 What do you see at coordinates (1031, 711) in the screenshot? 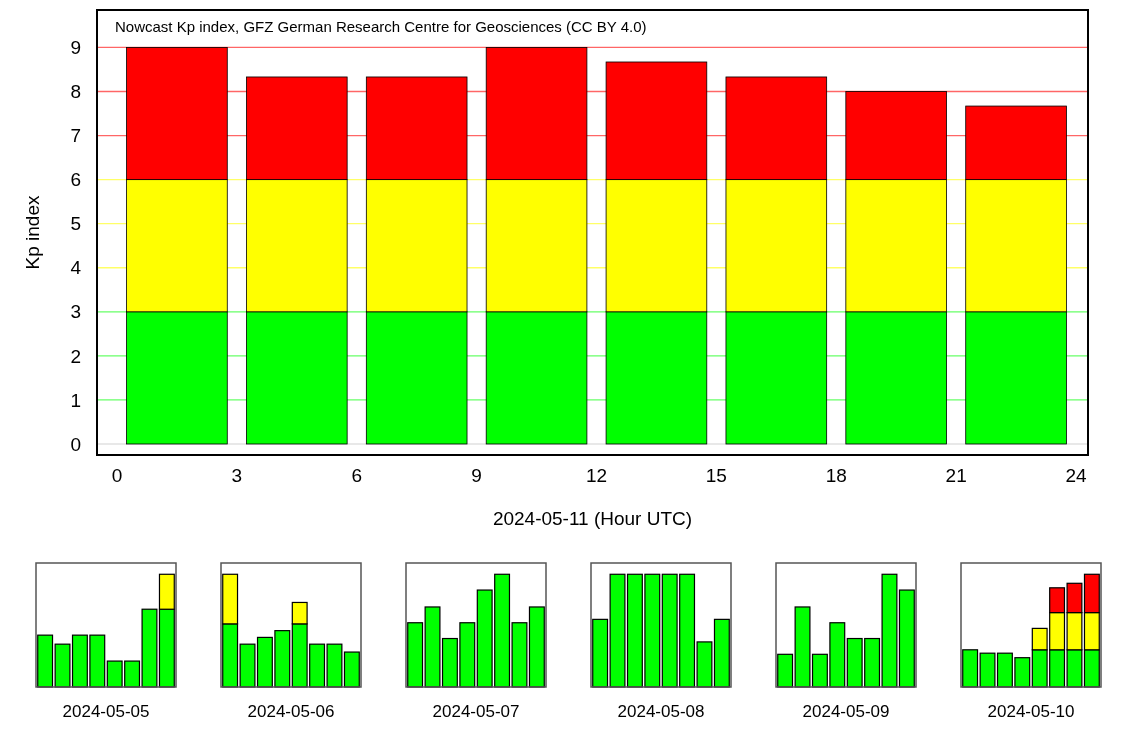
I see `x-axis-title: 2024-05-10` at bounding box center [1031, 711].